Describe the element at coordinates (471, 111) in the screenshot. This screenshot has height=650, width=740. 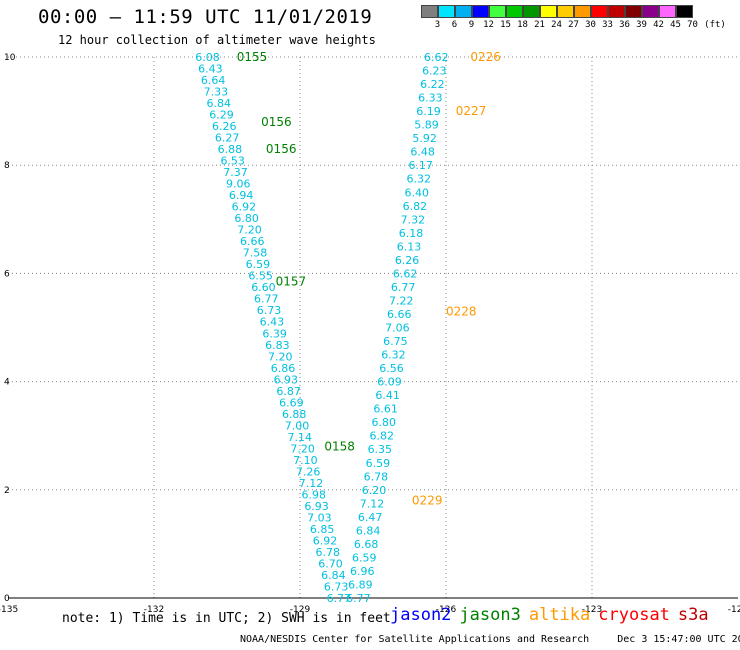
I see `time-label-altika: 0227` at that location.